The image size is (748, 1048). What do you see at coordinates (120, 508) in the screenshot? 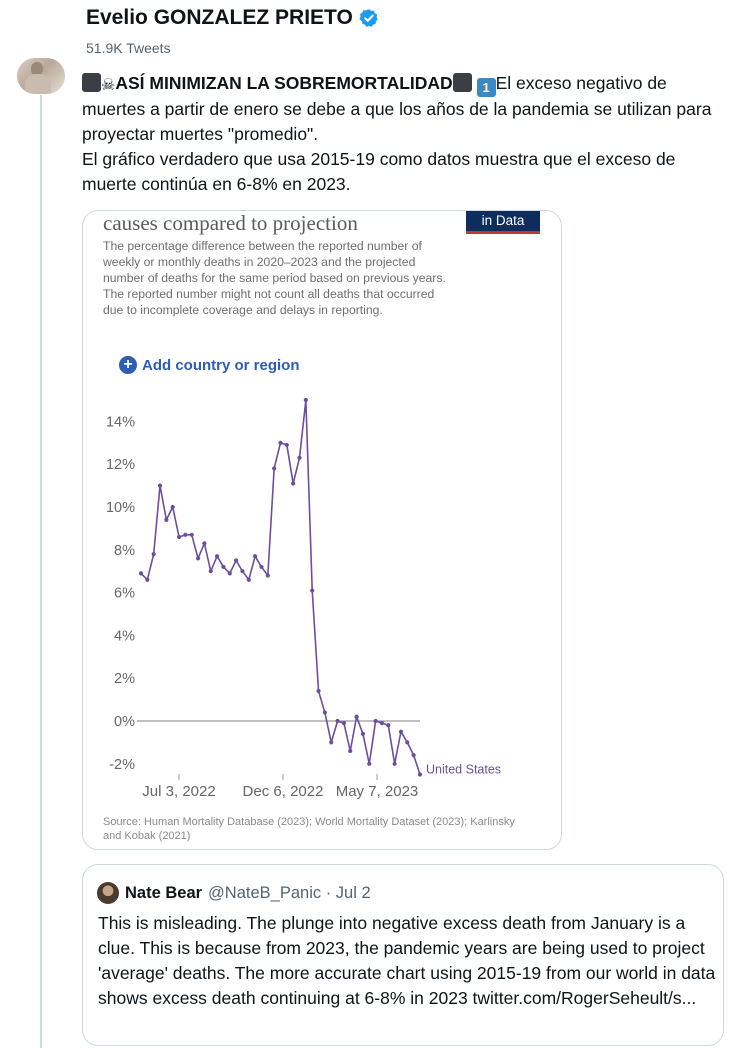
I see `y-tick-label: 10%` at bounding box center [120, 508].